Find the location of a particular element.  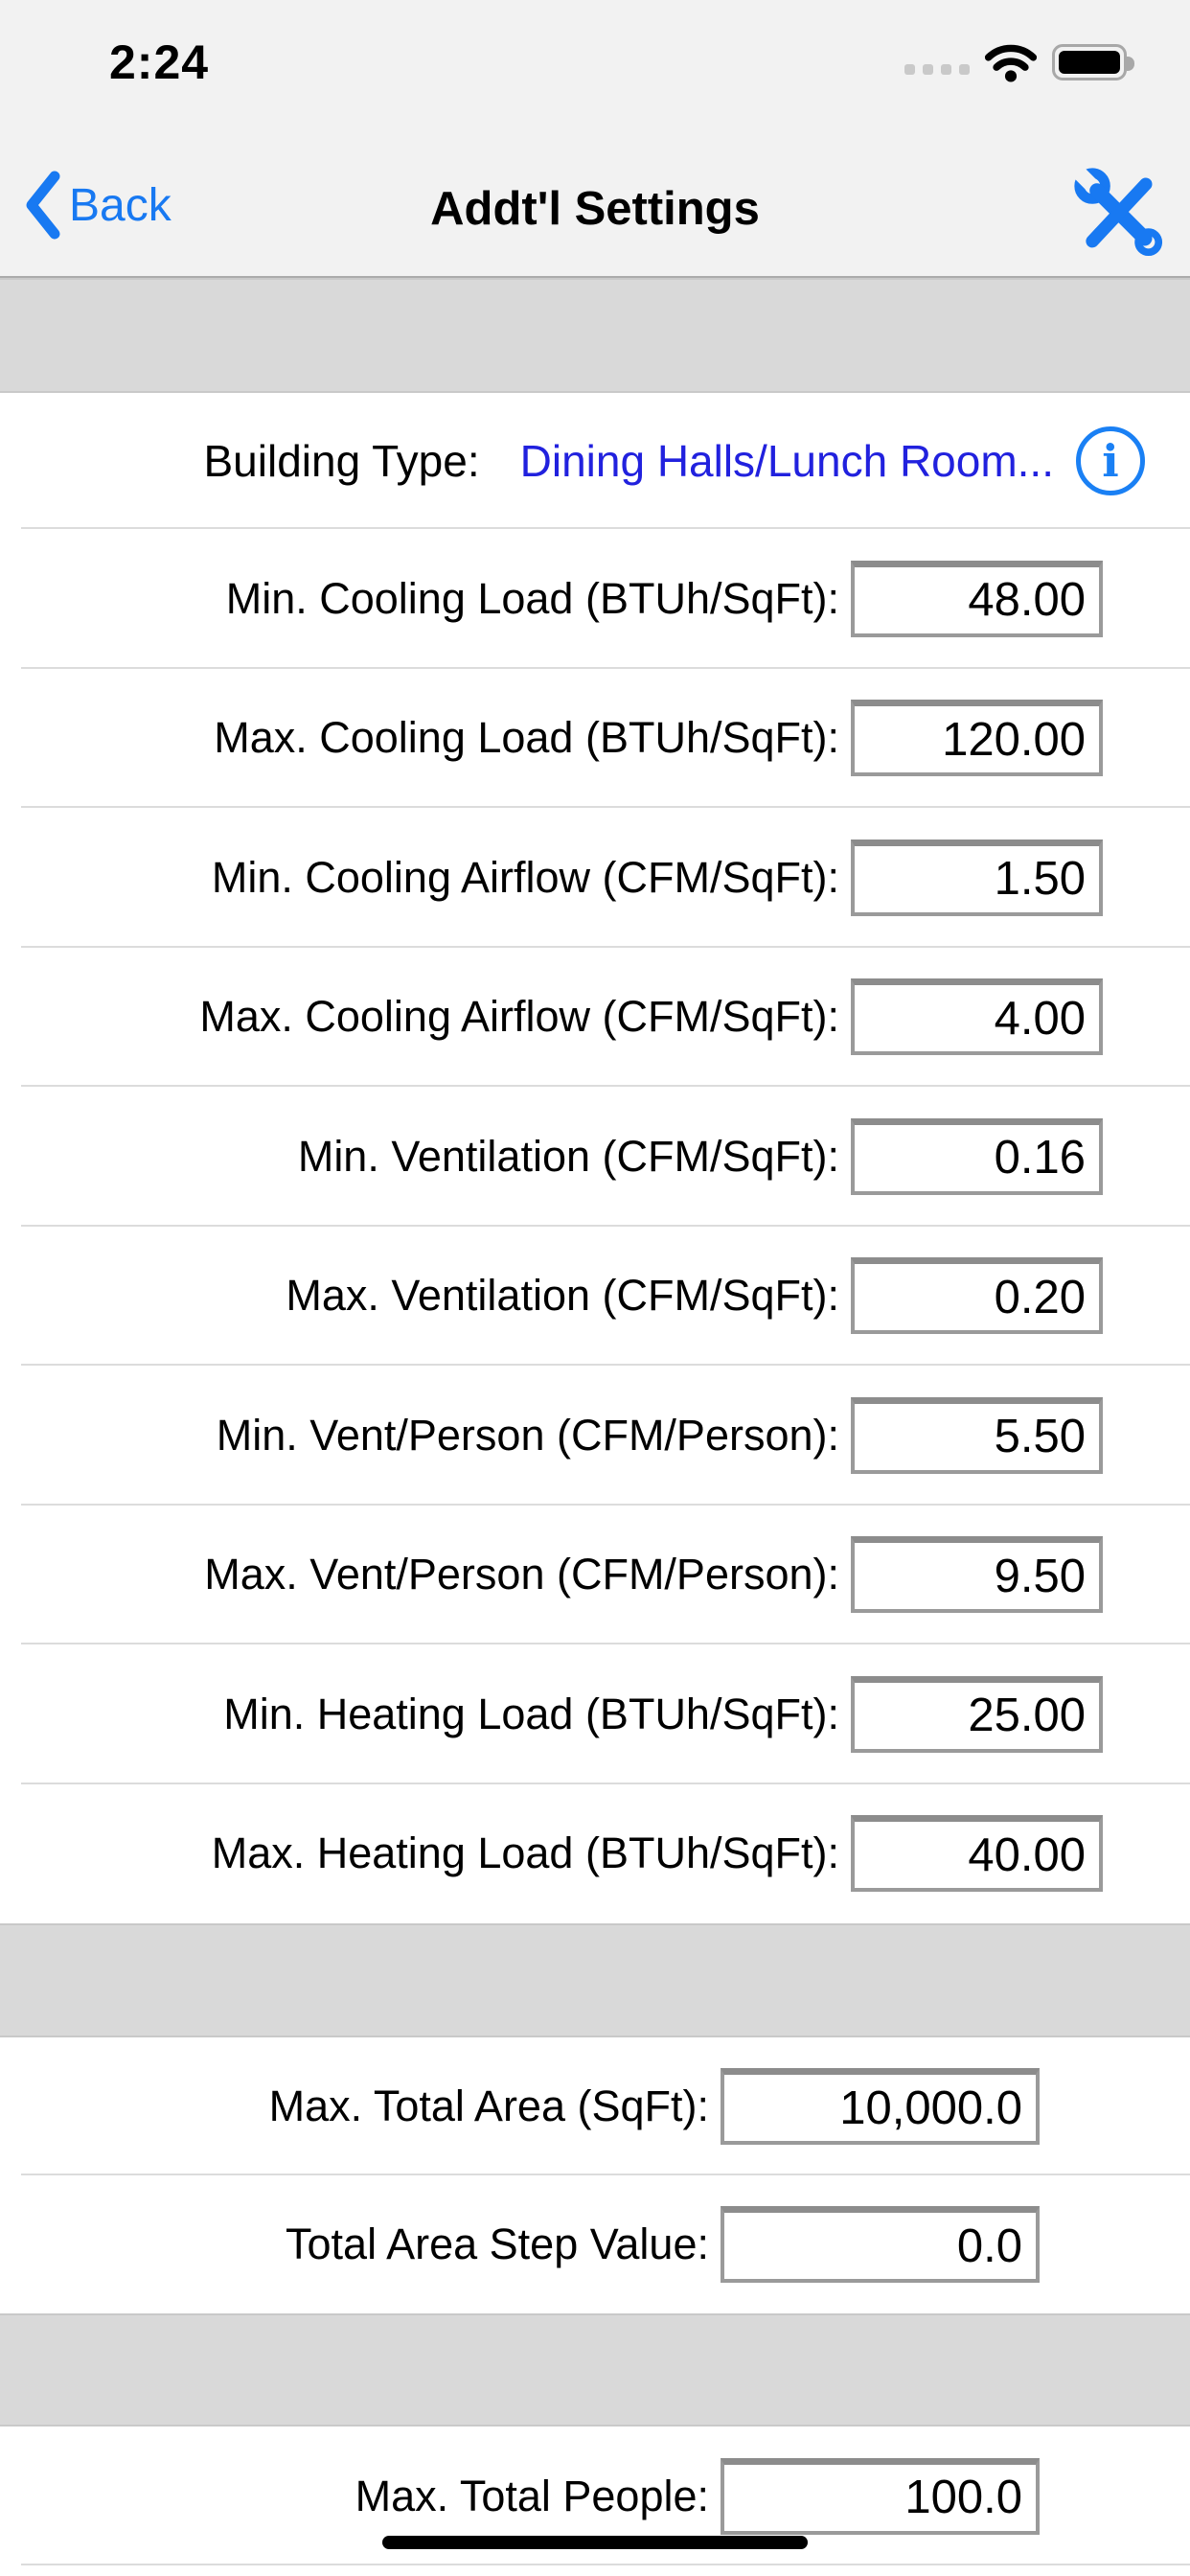

field-label: Min. Heating Load (BTUh/SqFt): is located at coordinates (531, 1713).